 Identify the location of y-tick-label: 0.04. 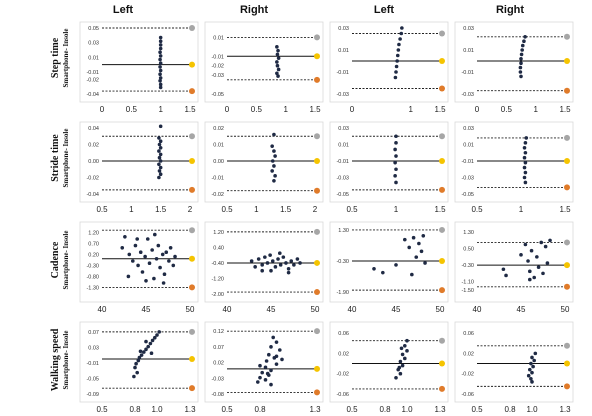
(93, 129).